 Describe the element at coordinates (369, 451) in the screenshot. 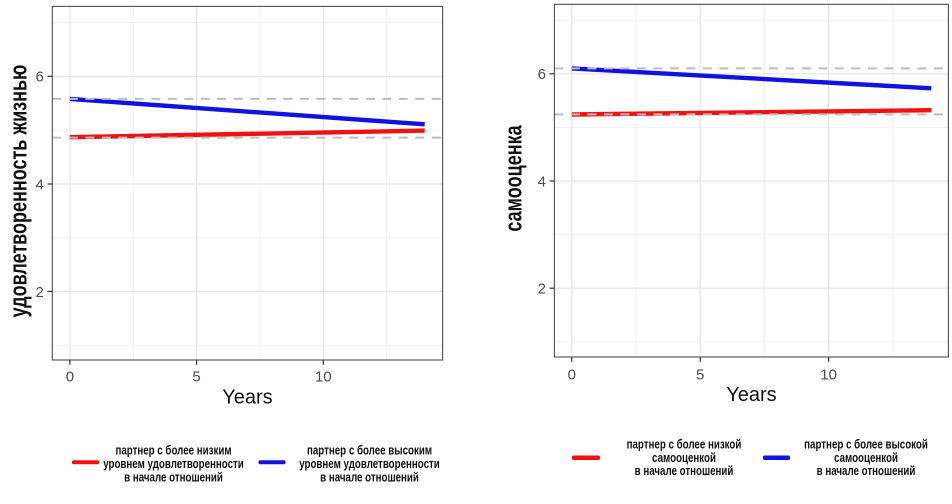

I see `svg-text: партнер с более высоким` at that location.